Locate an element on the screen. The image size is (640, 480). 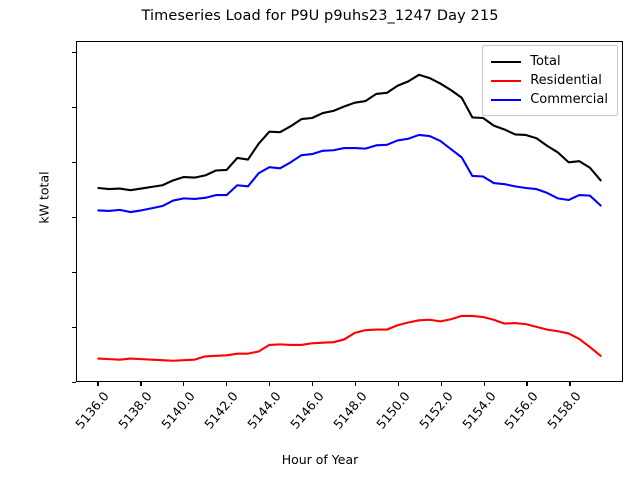
x-tick-label: 5158.0 is located at coordinates (564, 410).